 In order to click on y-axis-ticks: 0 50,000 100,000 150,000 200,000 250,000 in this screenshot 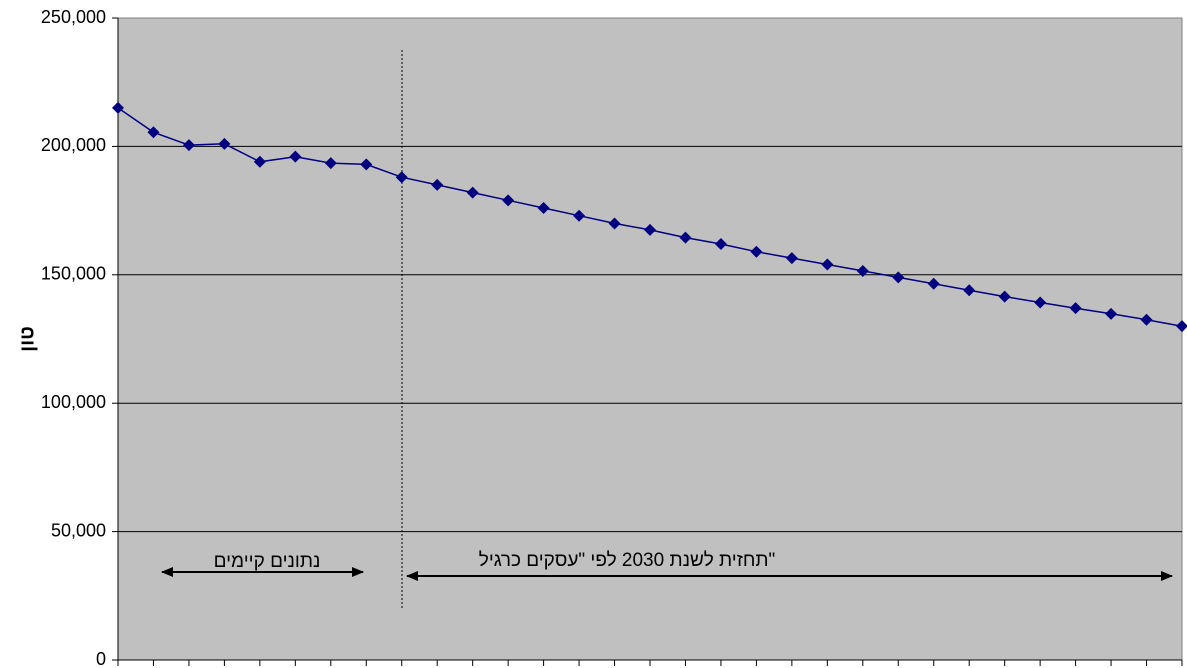, I will do `click(79, 337)`.